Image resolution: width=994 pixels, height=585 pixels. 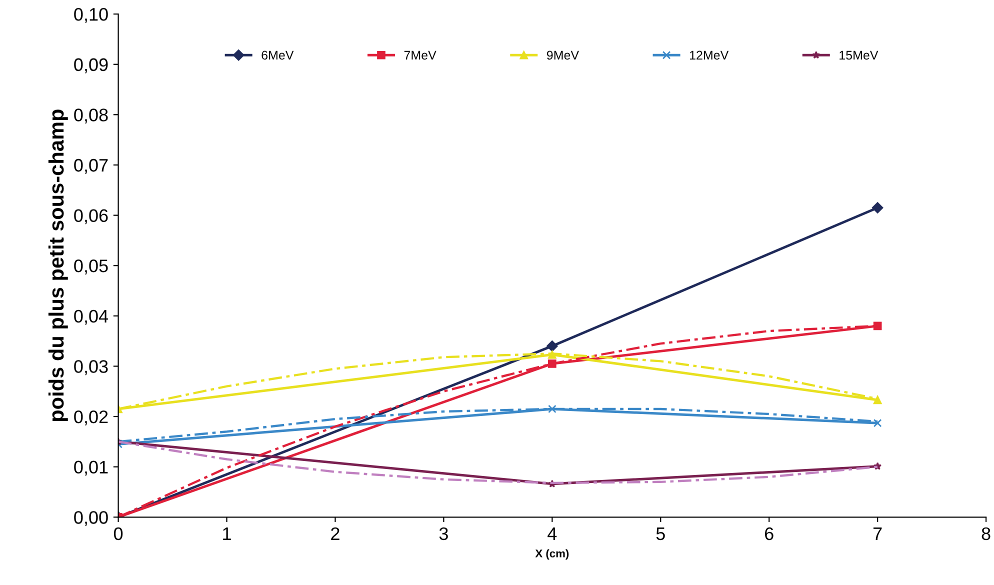 I want to click on y-axis-title: poids du plus petit sous-champ, so click(x=58, y=266).